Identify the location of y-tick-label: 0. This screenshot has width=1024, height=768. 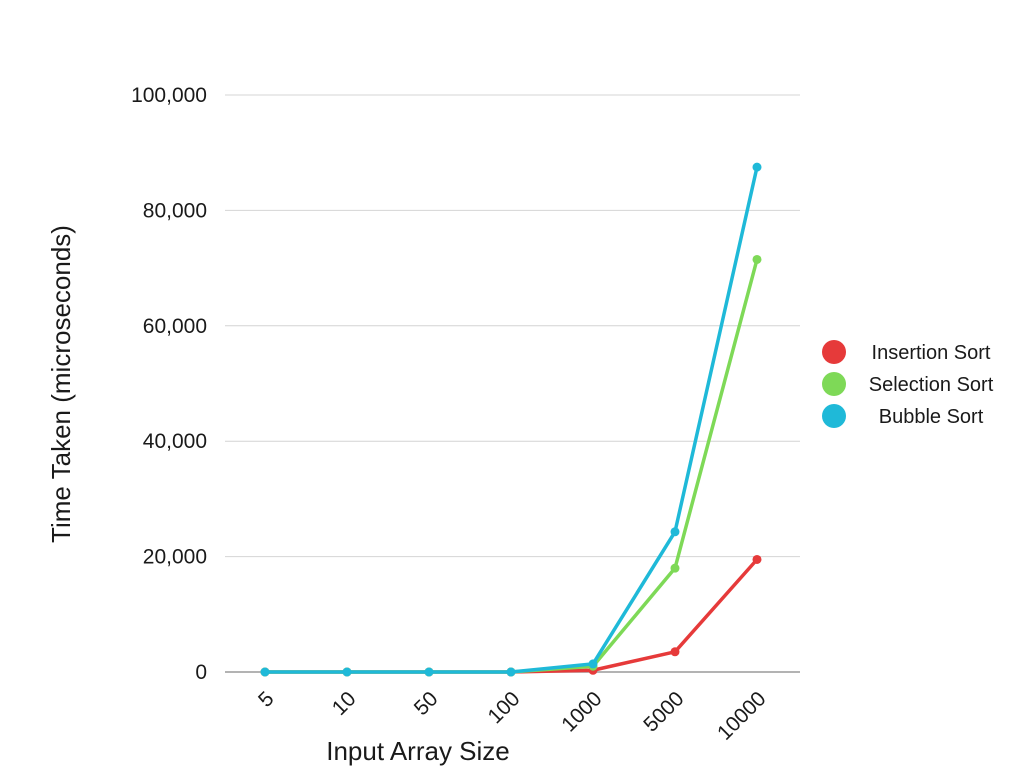
(201, 672).